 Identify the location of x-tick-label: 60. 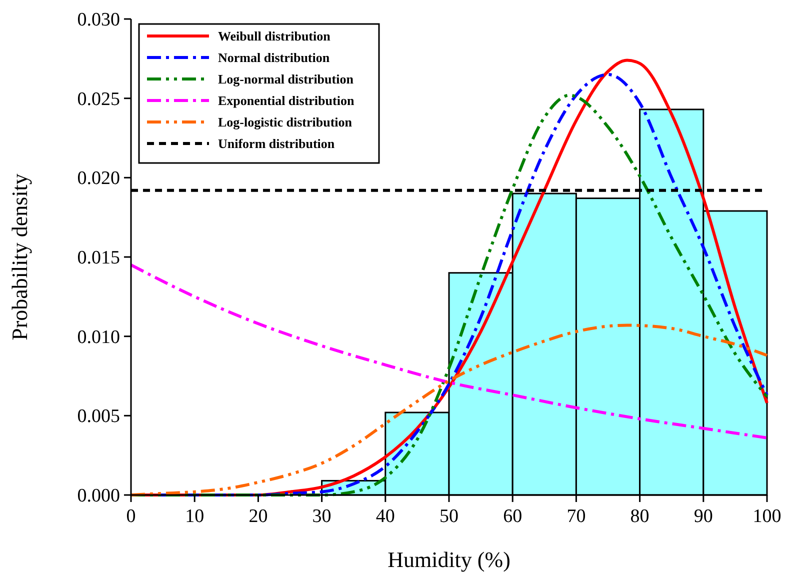
(512, 516).